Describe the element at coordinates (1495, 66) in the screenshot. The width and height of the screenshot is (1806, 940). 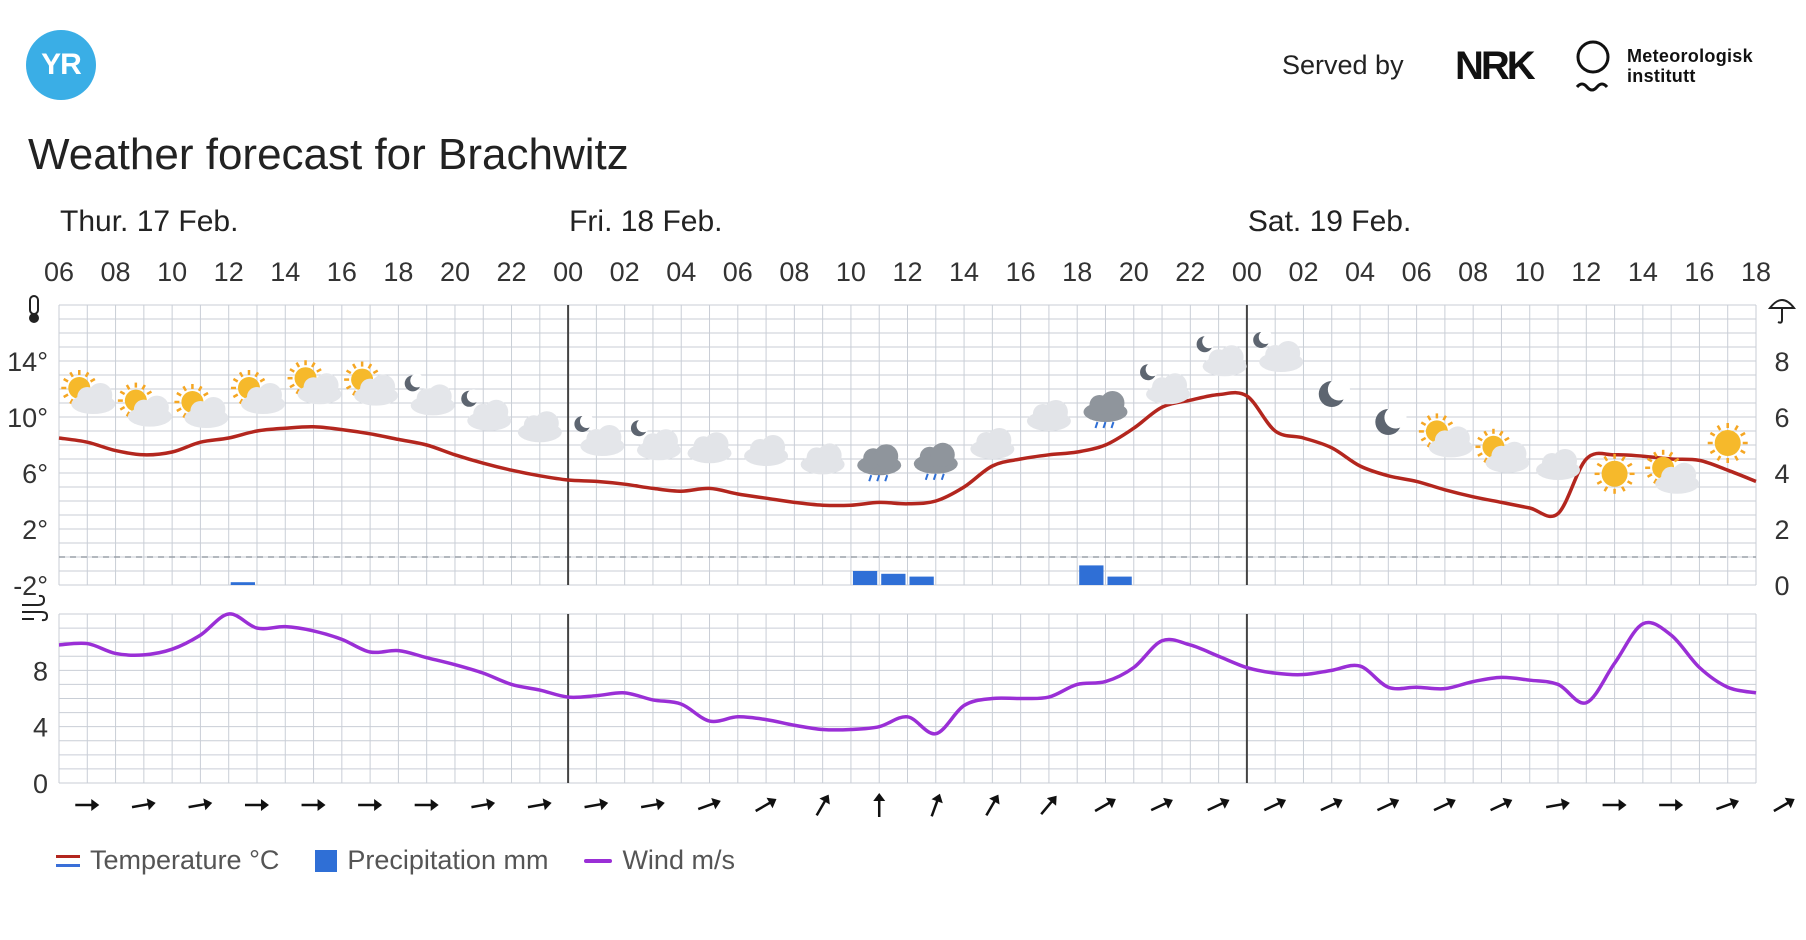
I see `nrk-logo: NRK` at that location.